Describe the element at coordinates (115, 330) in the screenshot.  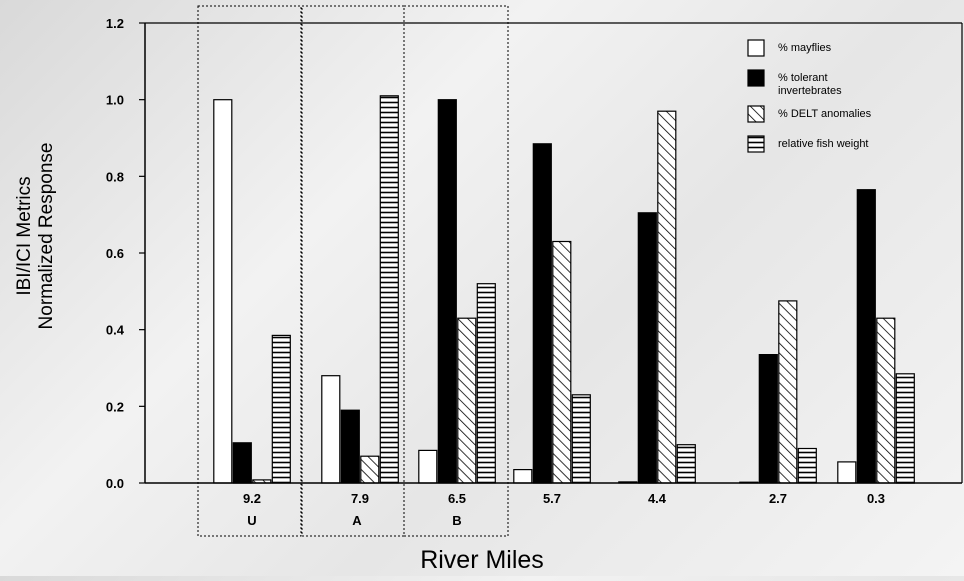
I see `y-tick-label: 0.4` at that location.